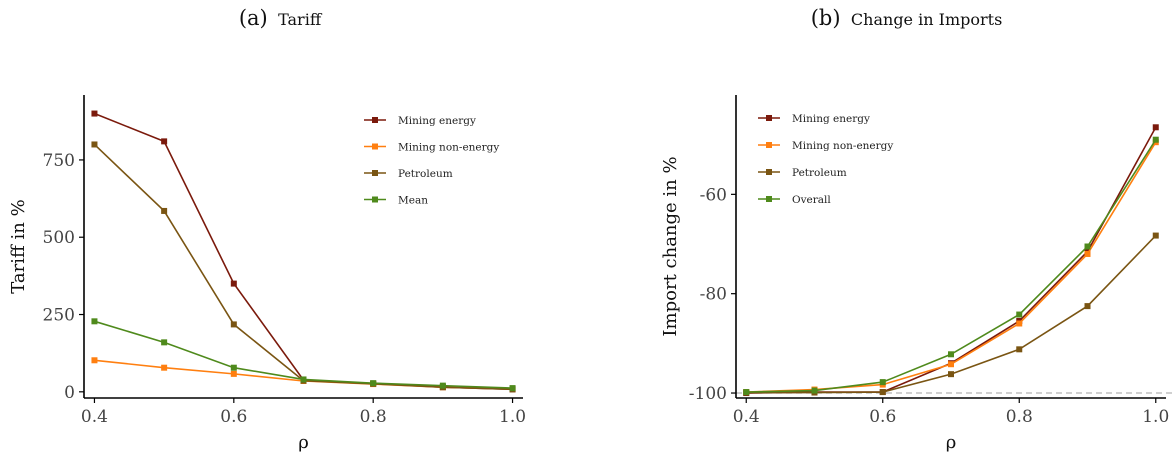  I want to click on y-tick-label: -100, so click(708, 394).